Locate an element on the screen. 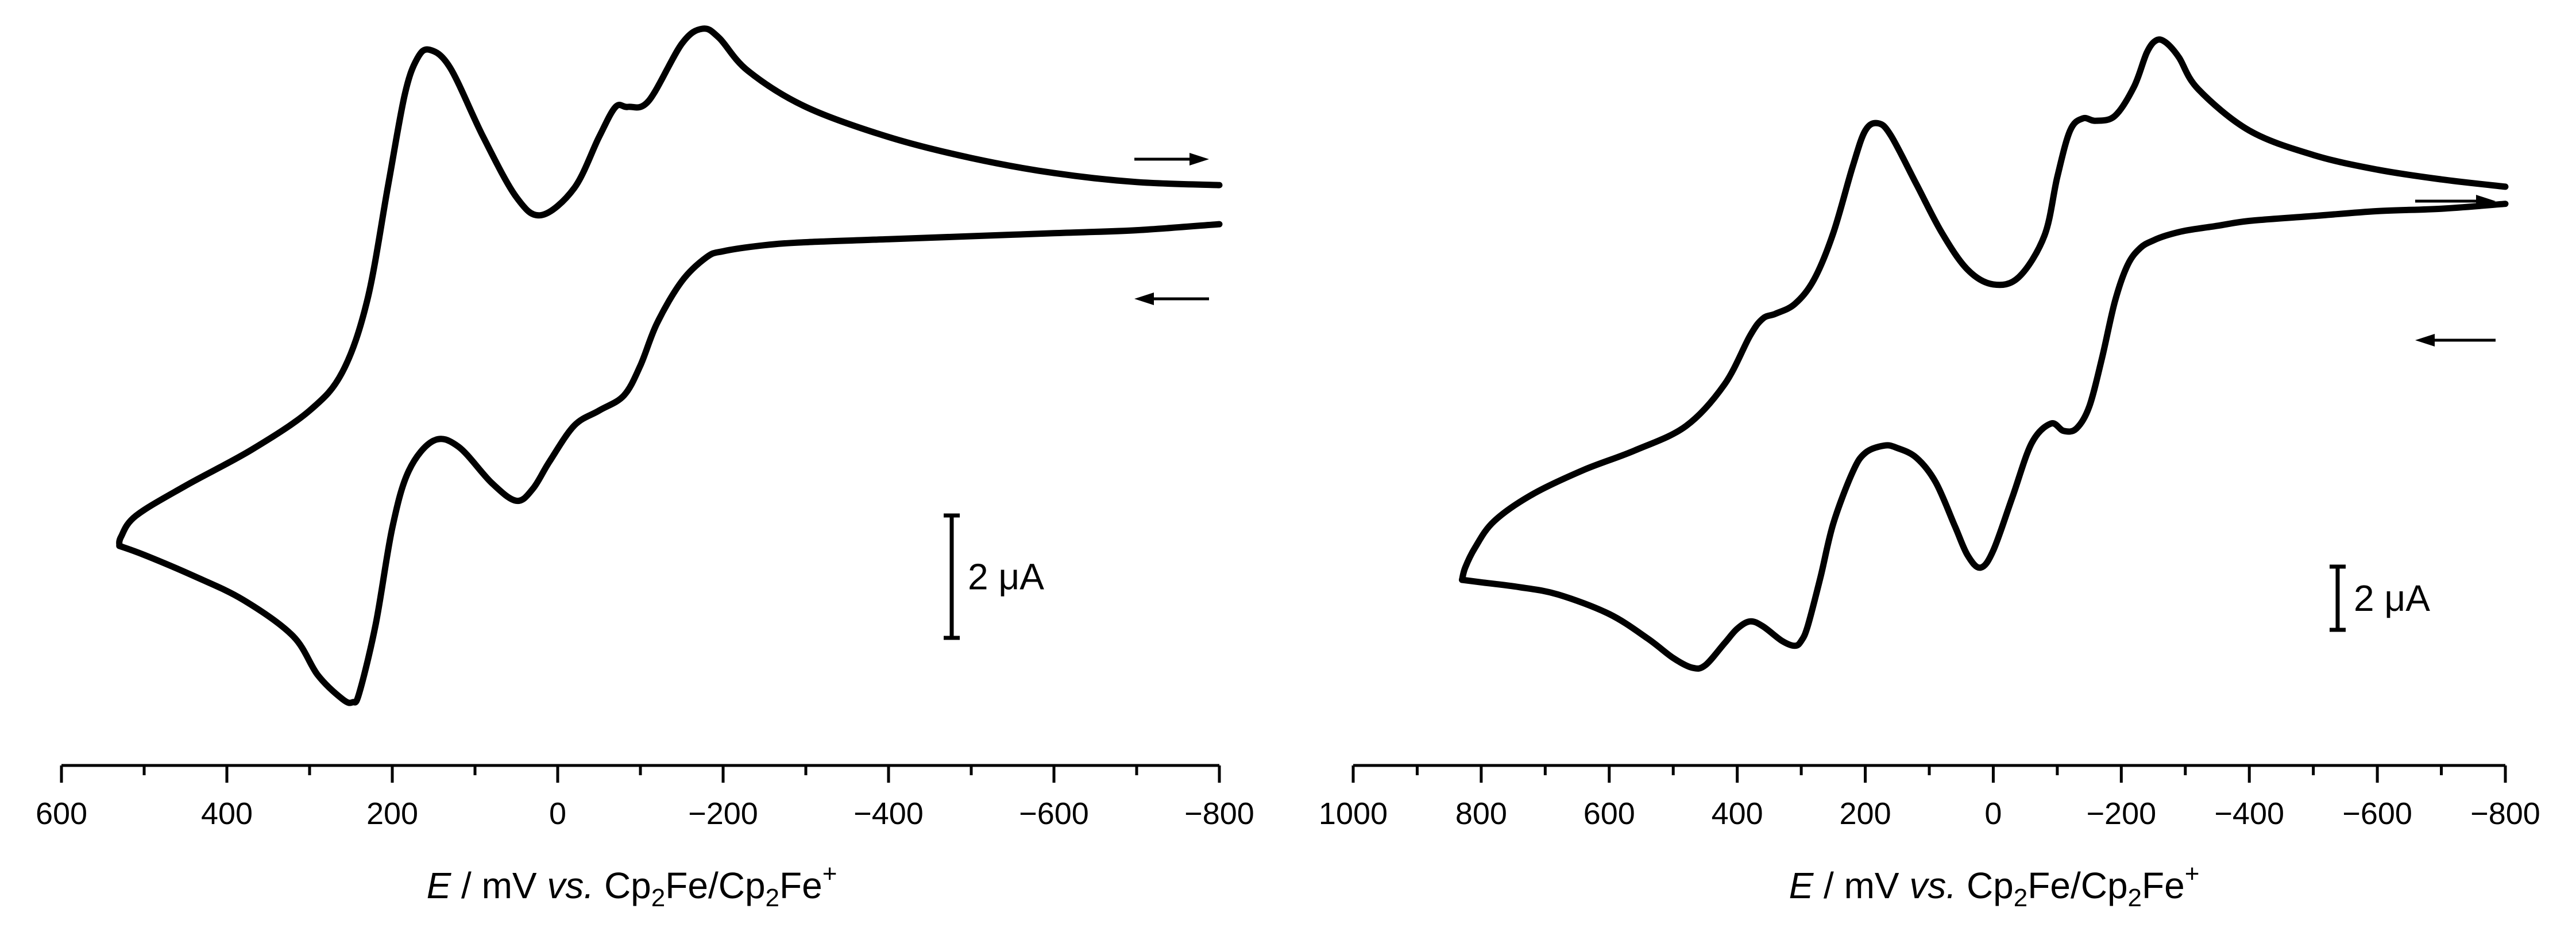  left-x-tick-label: −200 is located at coordinates (723, 814).